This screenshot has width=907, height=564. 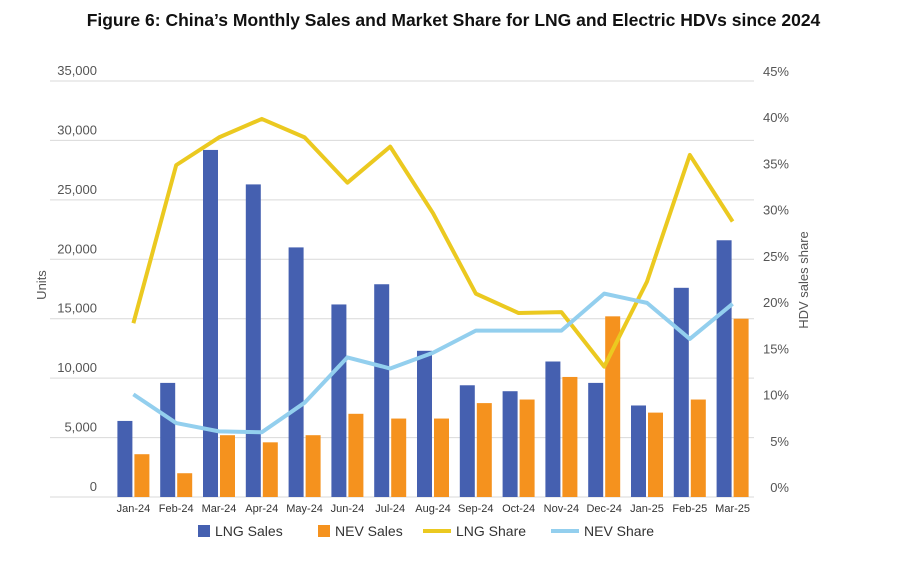 I want to click on x-tick-label: Oct-24, so click(x=518, y=509).